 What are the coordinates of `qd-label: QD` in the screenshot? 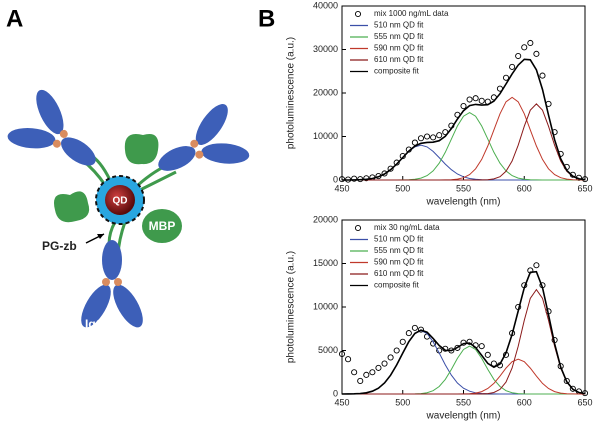 It's located at (120, 201).